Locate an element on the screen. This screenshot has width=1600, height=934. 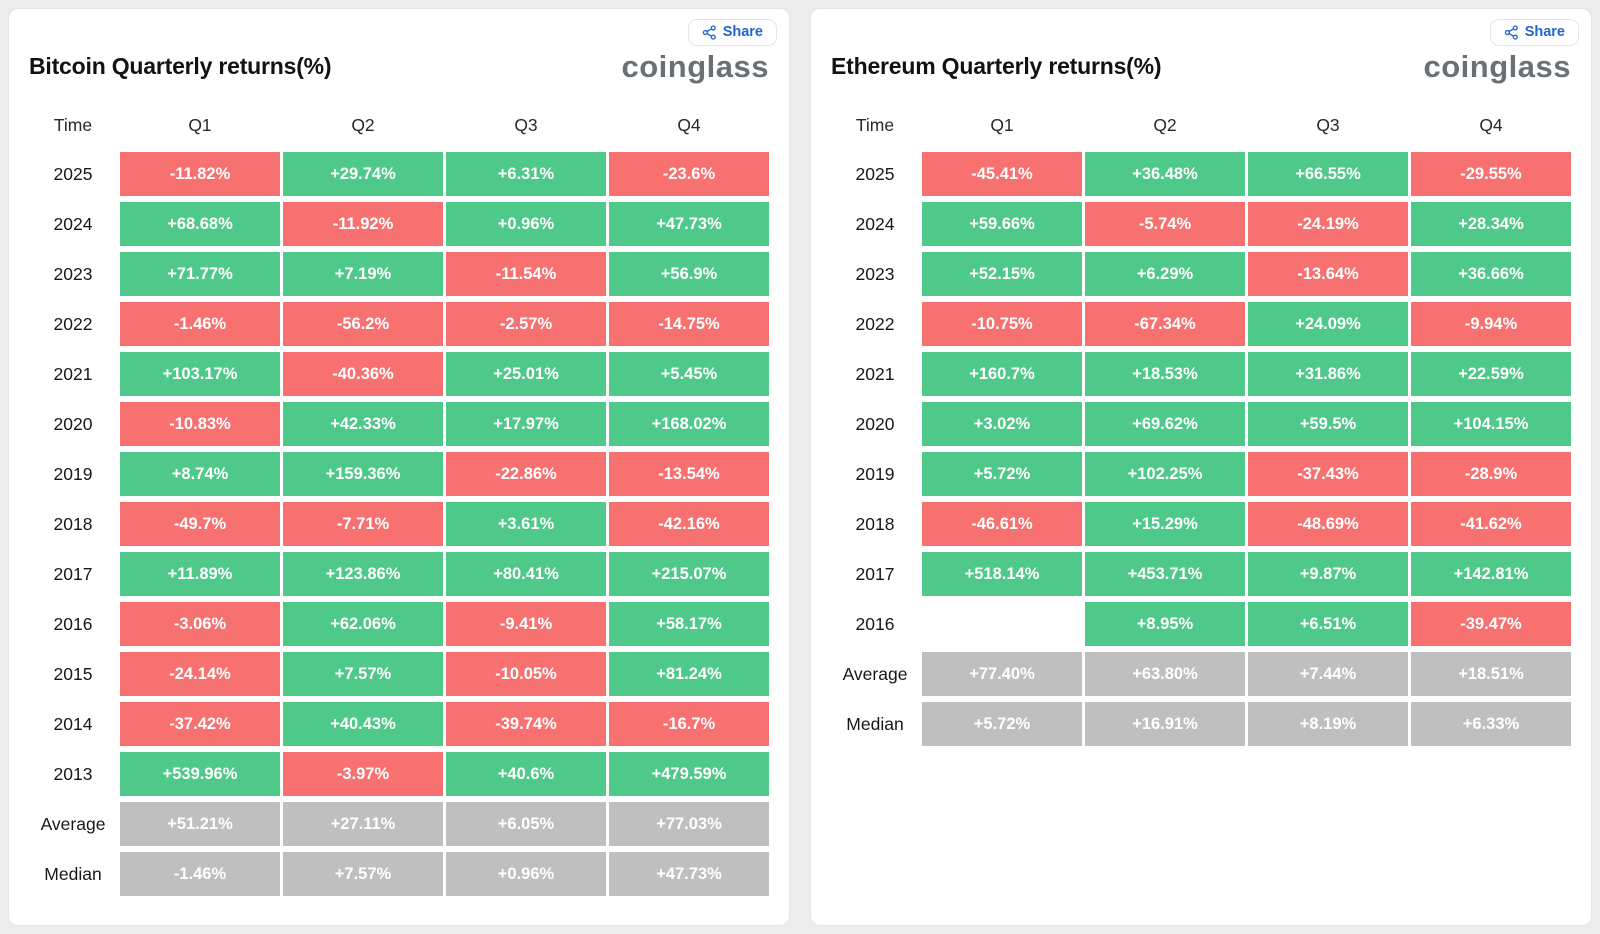
table-row: 2019 +8.74% +159.36% -22.86% -13.54% is located at coordinates (399, 474).